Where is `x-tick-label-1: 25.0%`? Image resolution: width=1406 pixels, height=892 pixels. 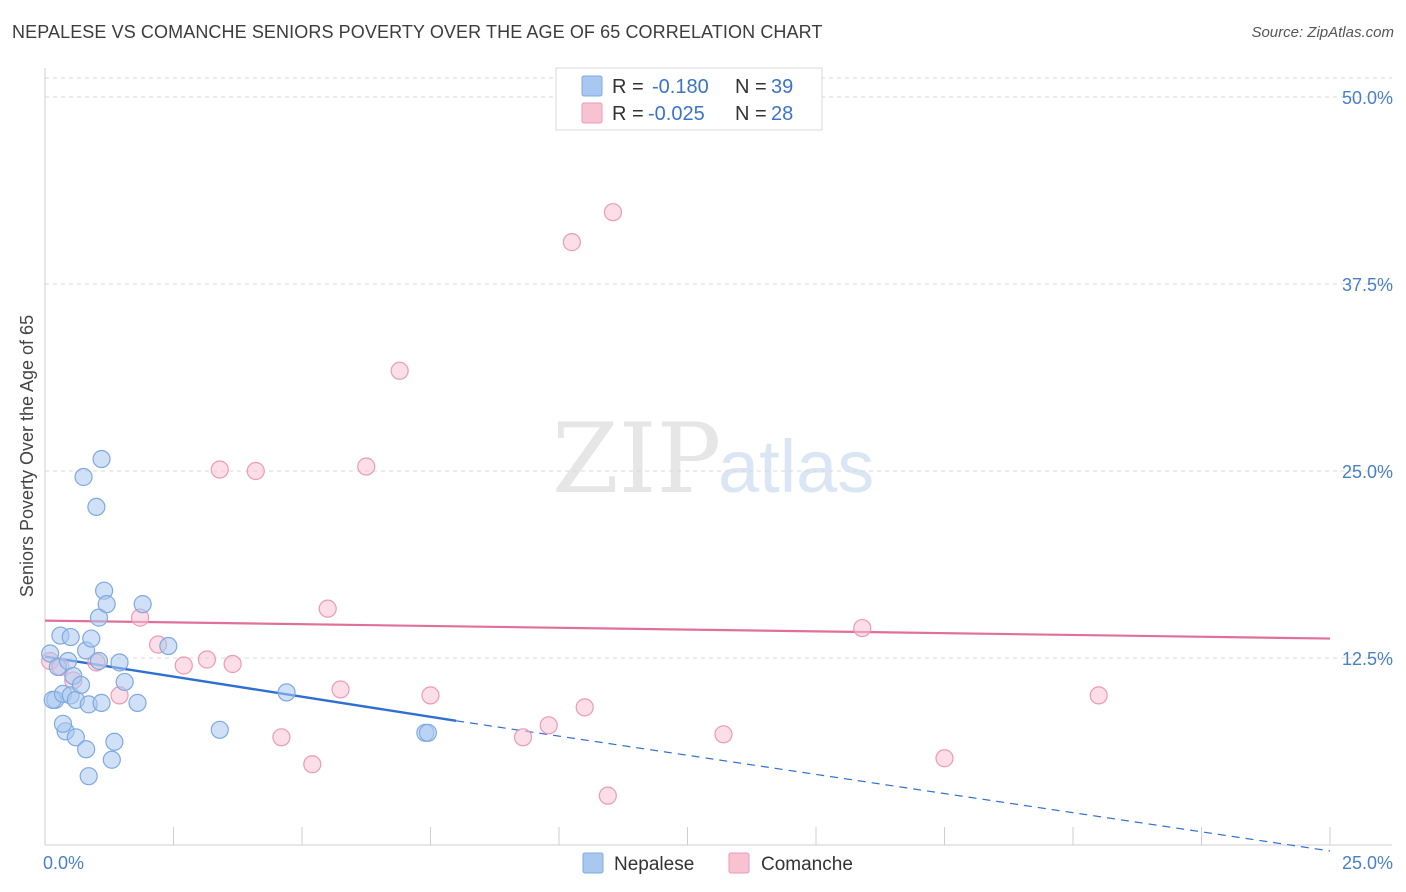
x-tick-label-1: 25.0% is located at coordinates (1367, 863).